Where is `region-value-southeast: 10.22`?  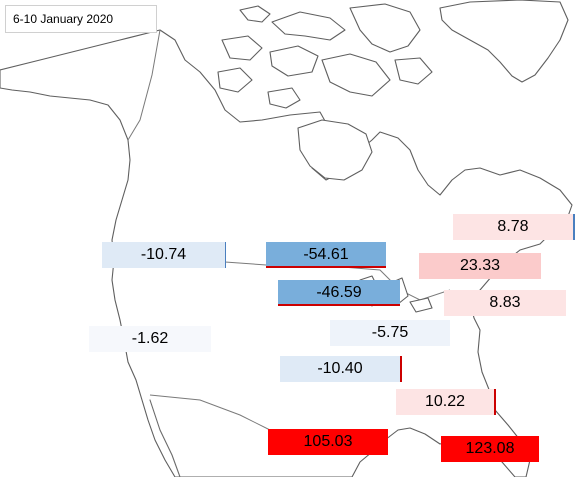 region-value-southeast: 10.22 is located at coordinates (446, 402).